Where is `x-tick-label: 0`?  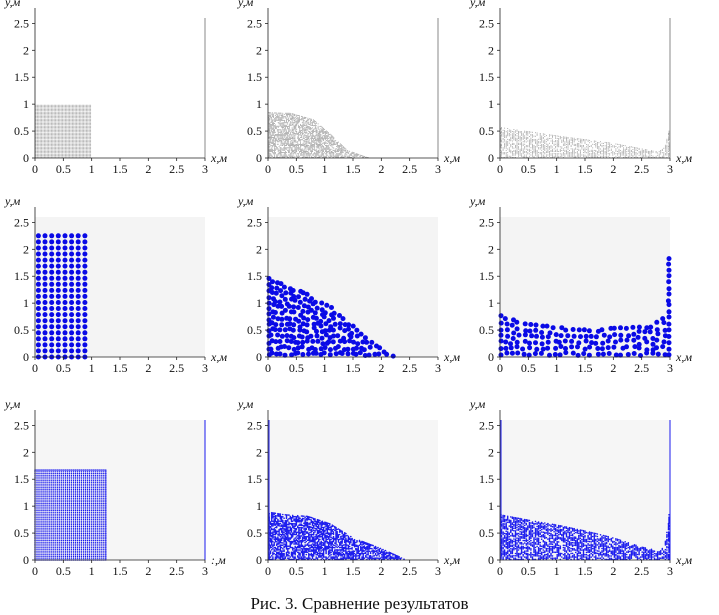 x-tick-label: 0 is located at coordinates (268, 169).